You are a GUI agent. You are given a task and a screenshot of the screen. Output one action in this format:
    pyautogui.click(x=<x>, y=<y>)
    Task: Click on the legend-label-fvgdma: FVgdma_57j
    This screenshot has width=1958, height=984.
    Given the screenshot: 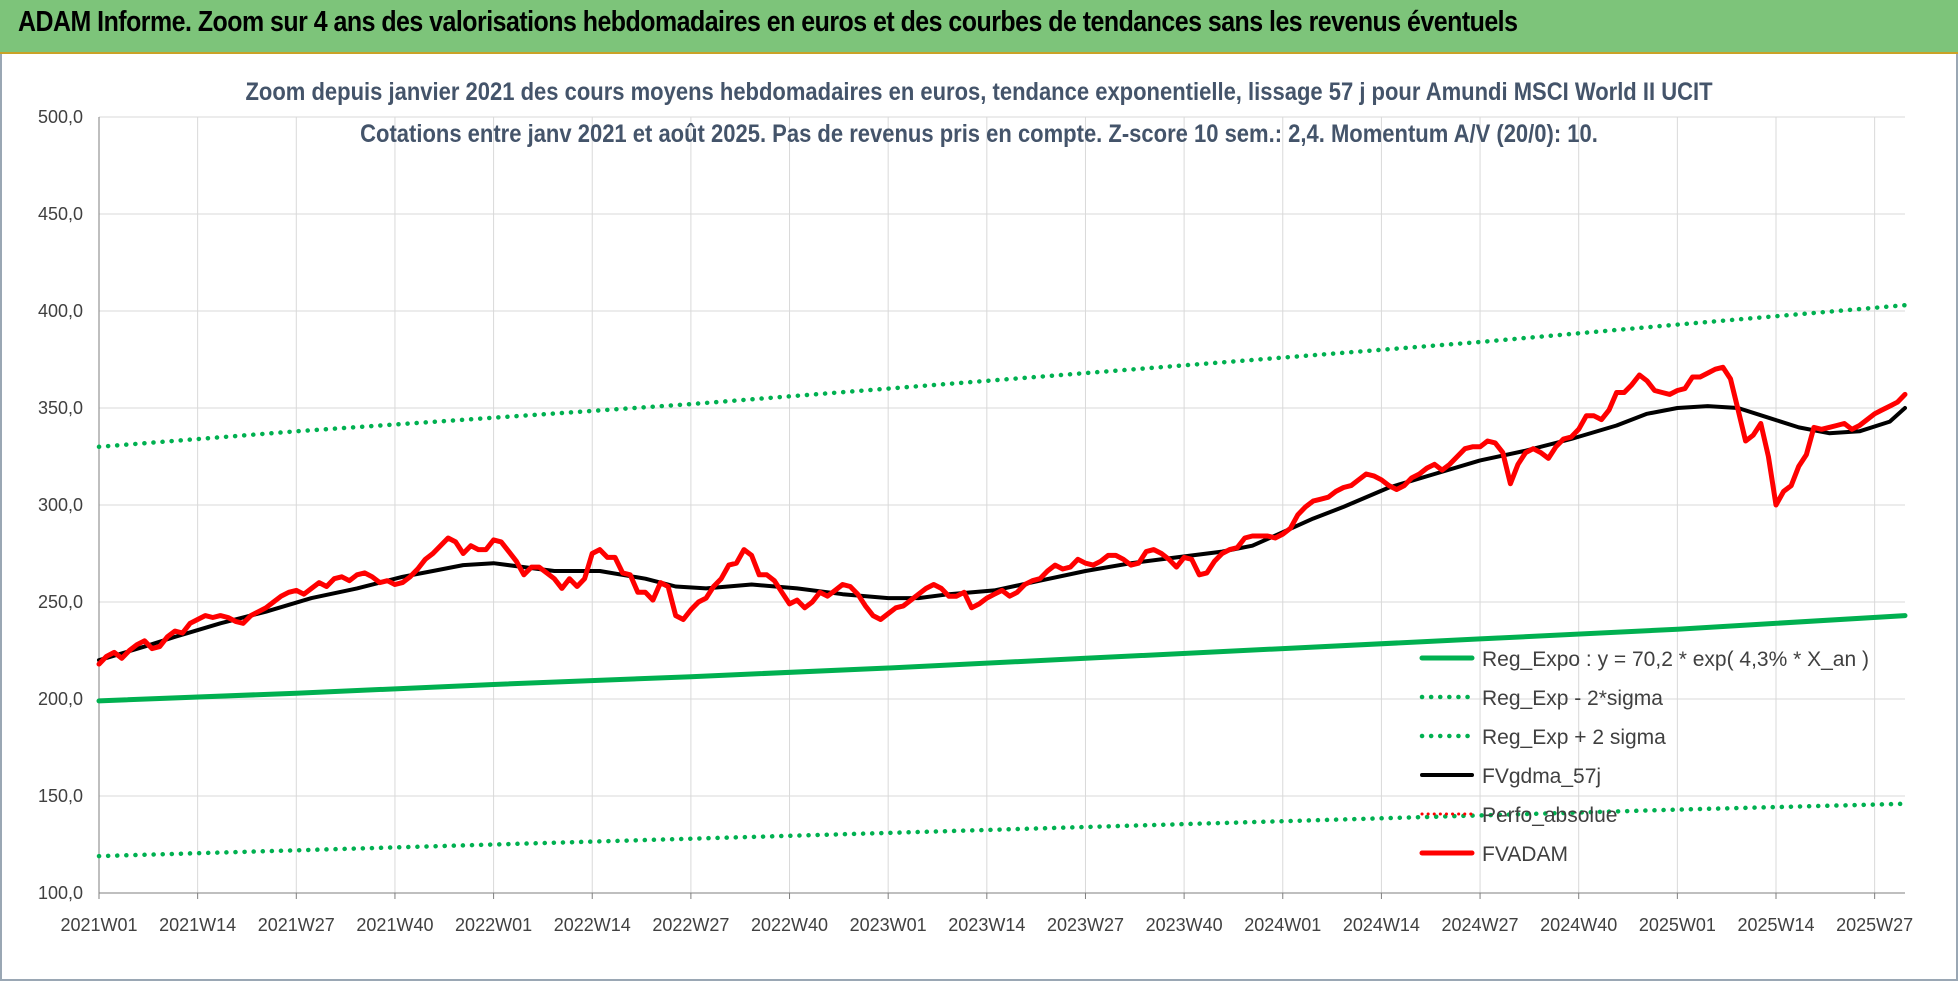 What is the action you would take?
    pyautogui.click(x=1541, y=776)
    